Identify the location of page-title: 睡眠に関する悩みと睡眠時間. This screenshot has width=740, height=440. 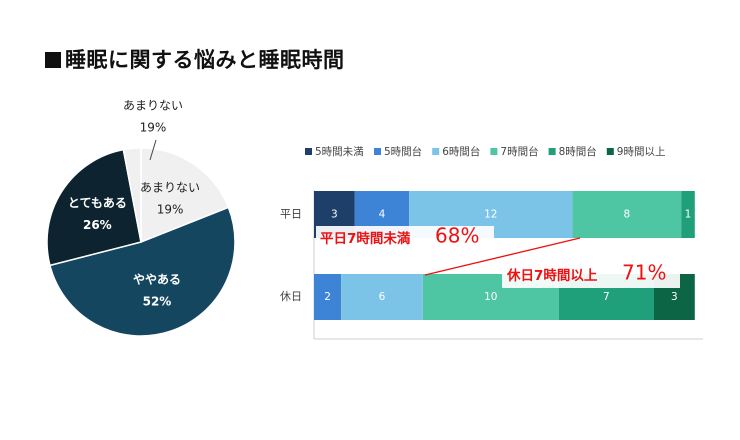
(195, 59).